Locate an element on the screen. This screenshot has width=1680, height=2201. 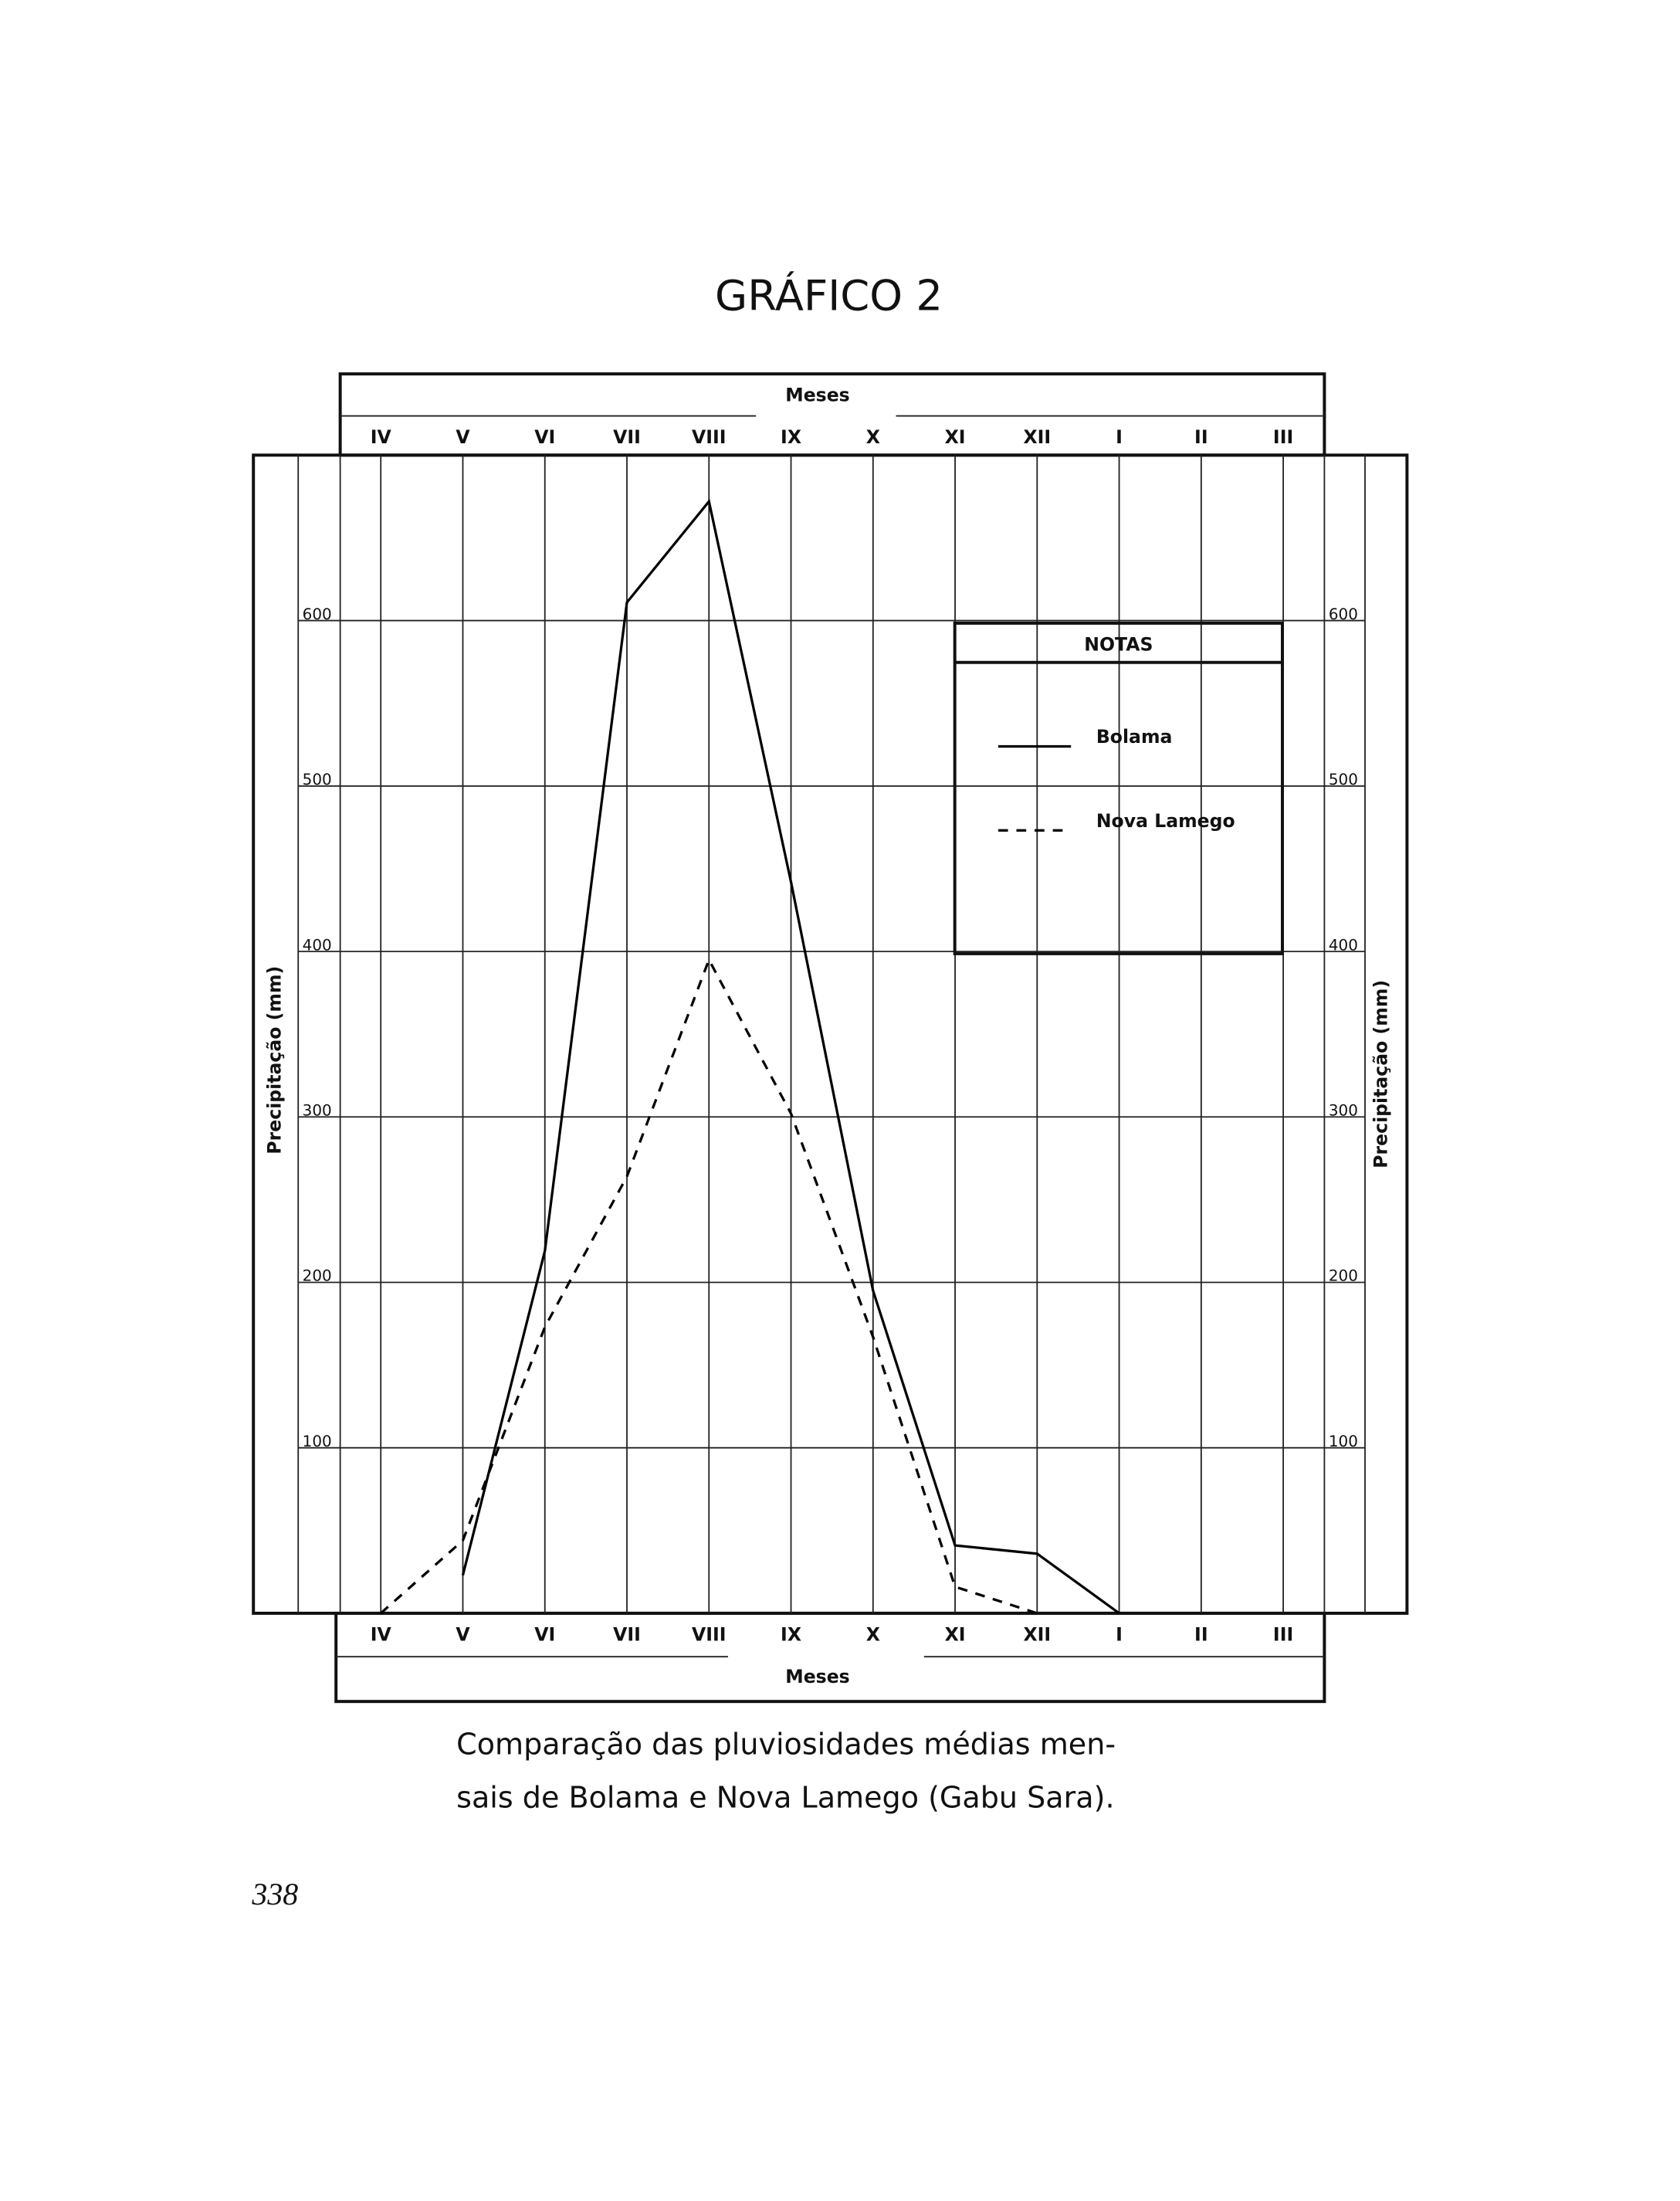
page-number: 338 is located at coordinates (274, 1894).